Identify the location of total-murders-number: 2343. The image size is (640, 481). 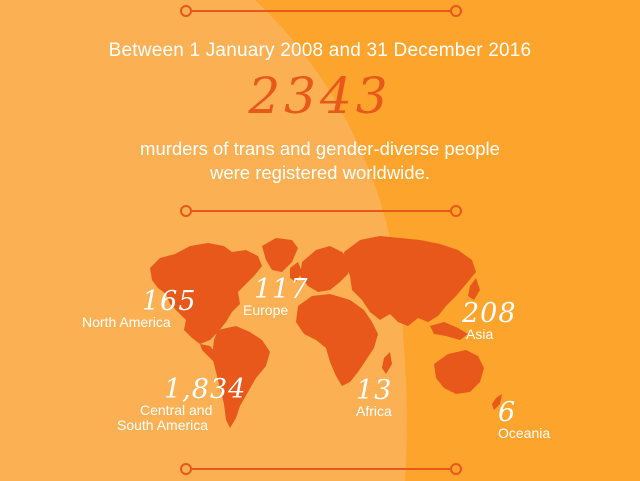
(320, 96).